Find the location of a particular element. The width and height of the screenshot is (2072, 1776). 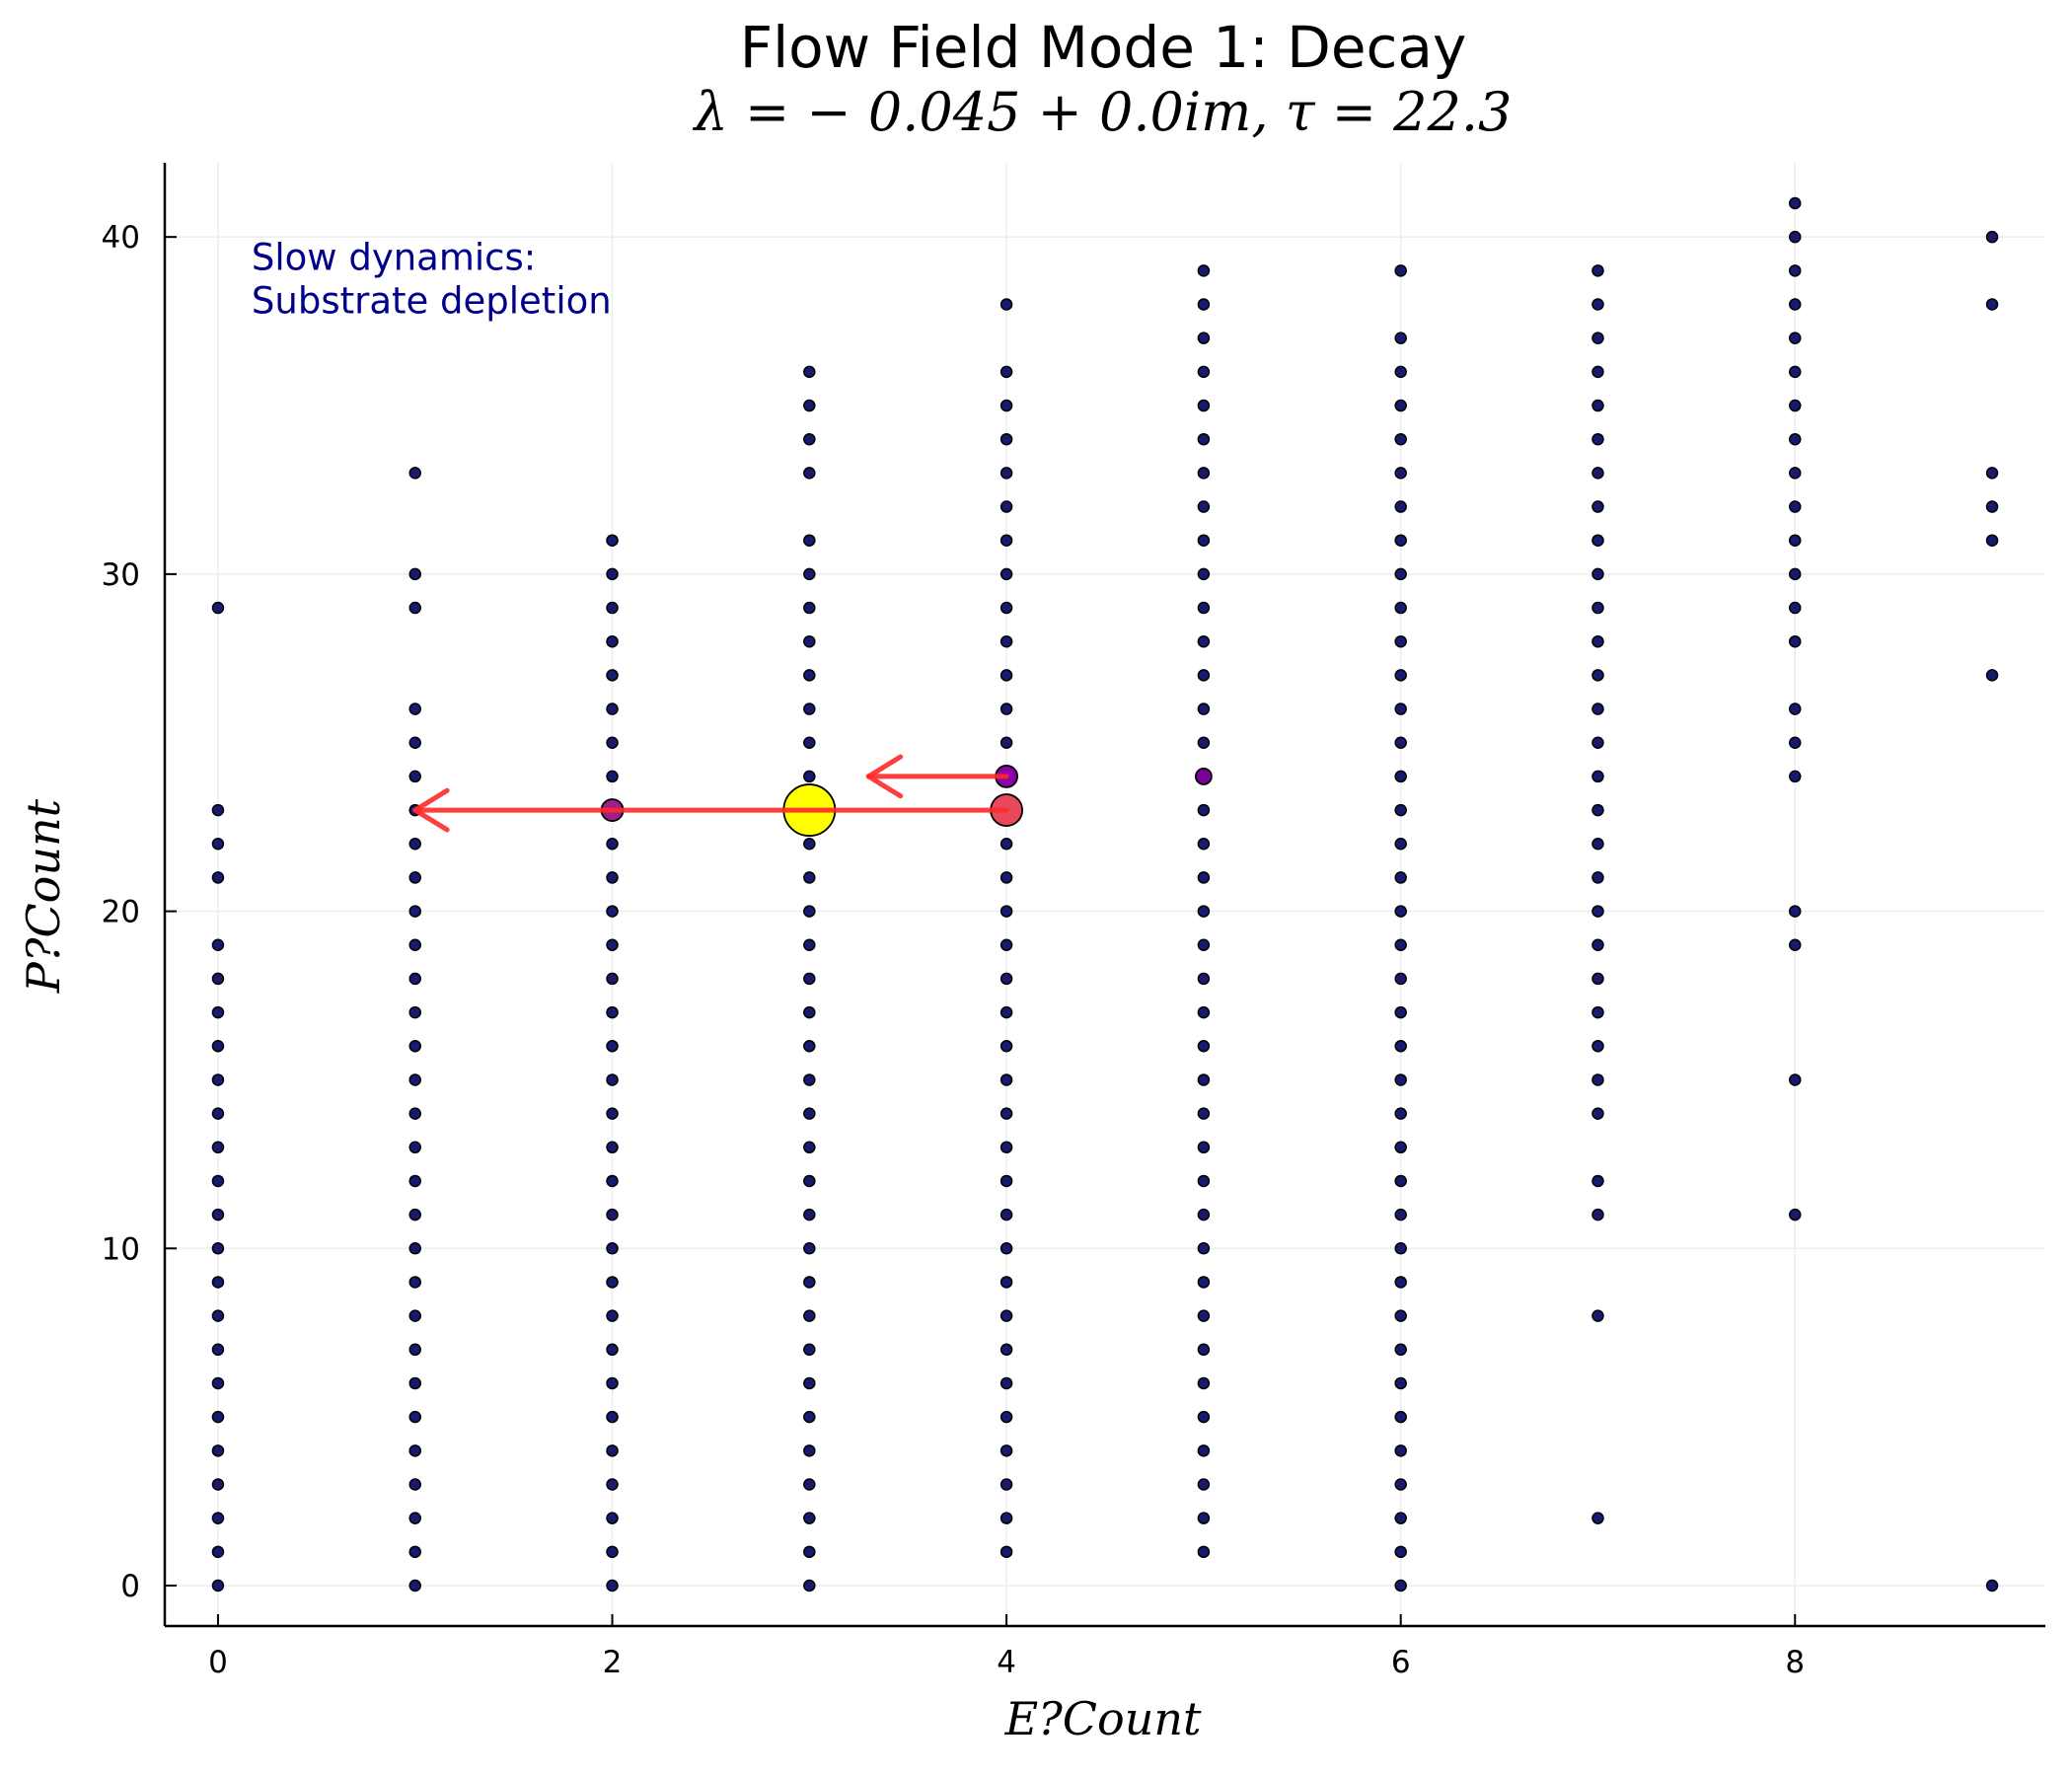

y-axis-label: P?Count is located at coordinates (43, 896).